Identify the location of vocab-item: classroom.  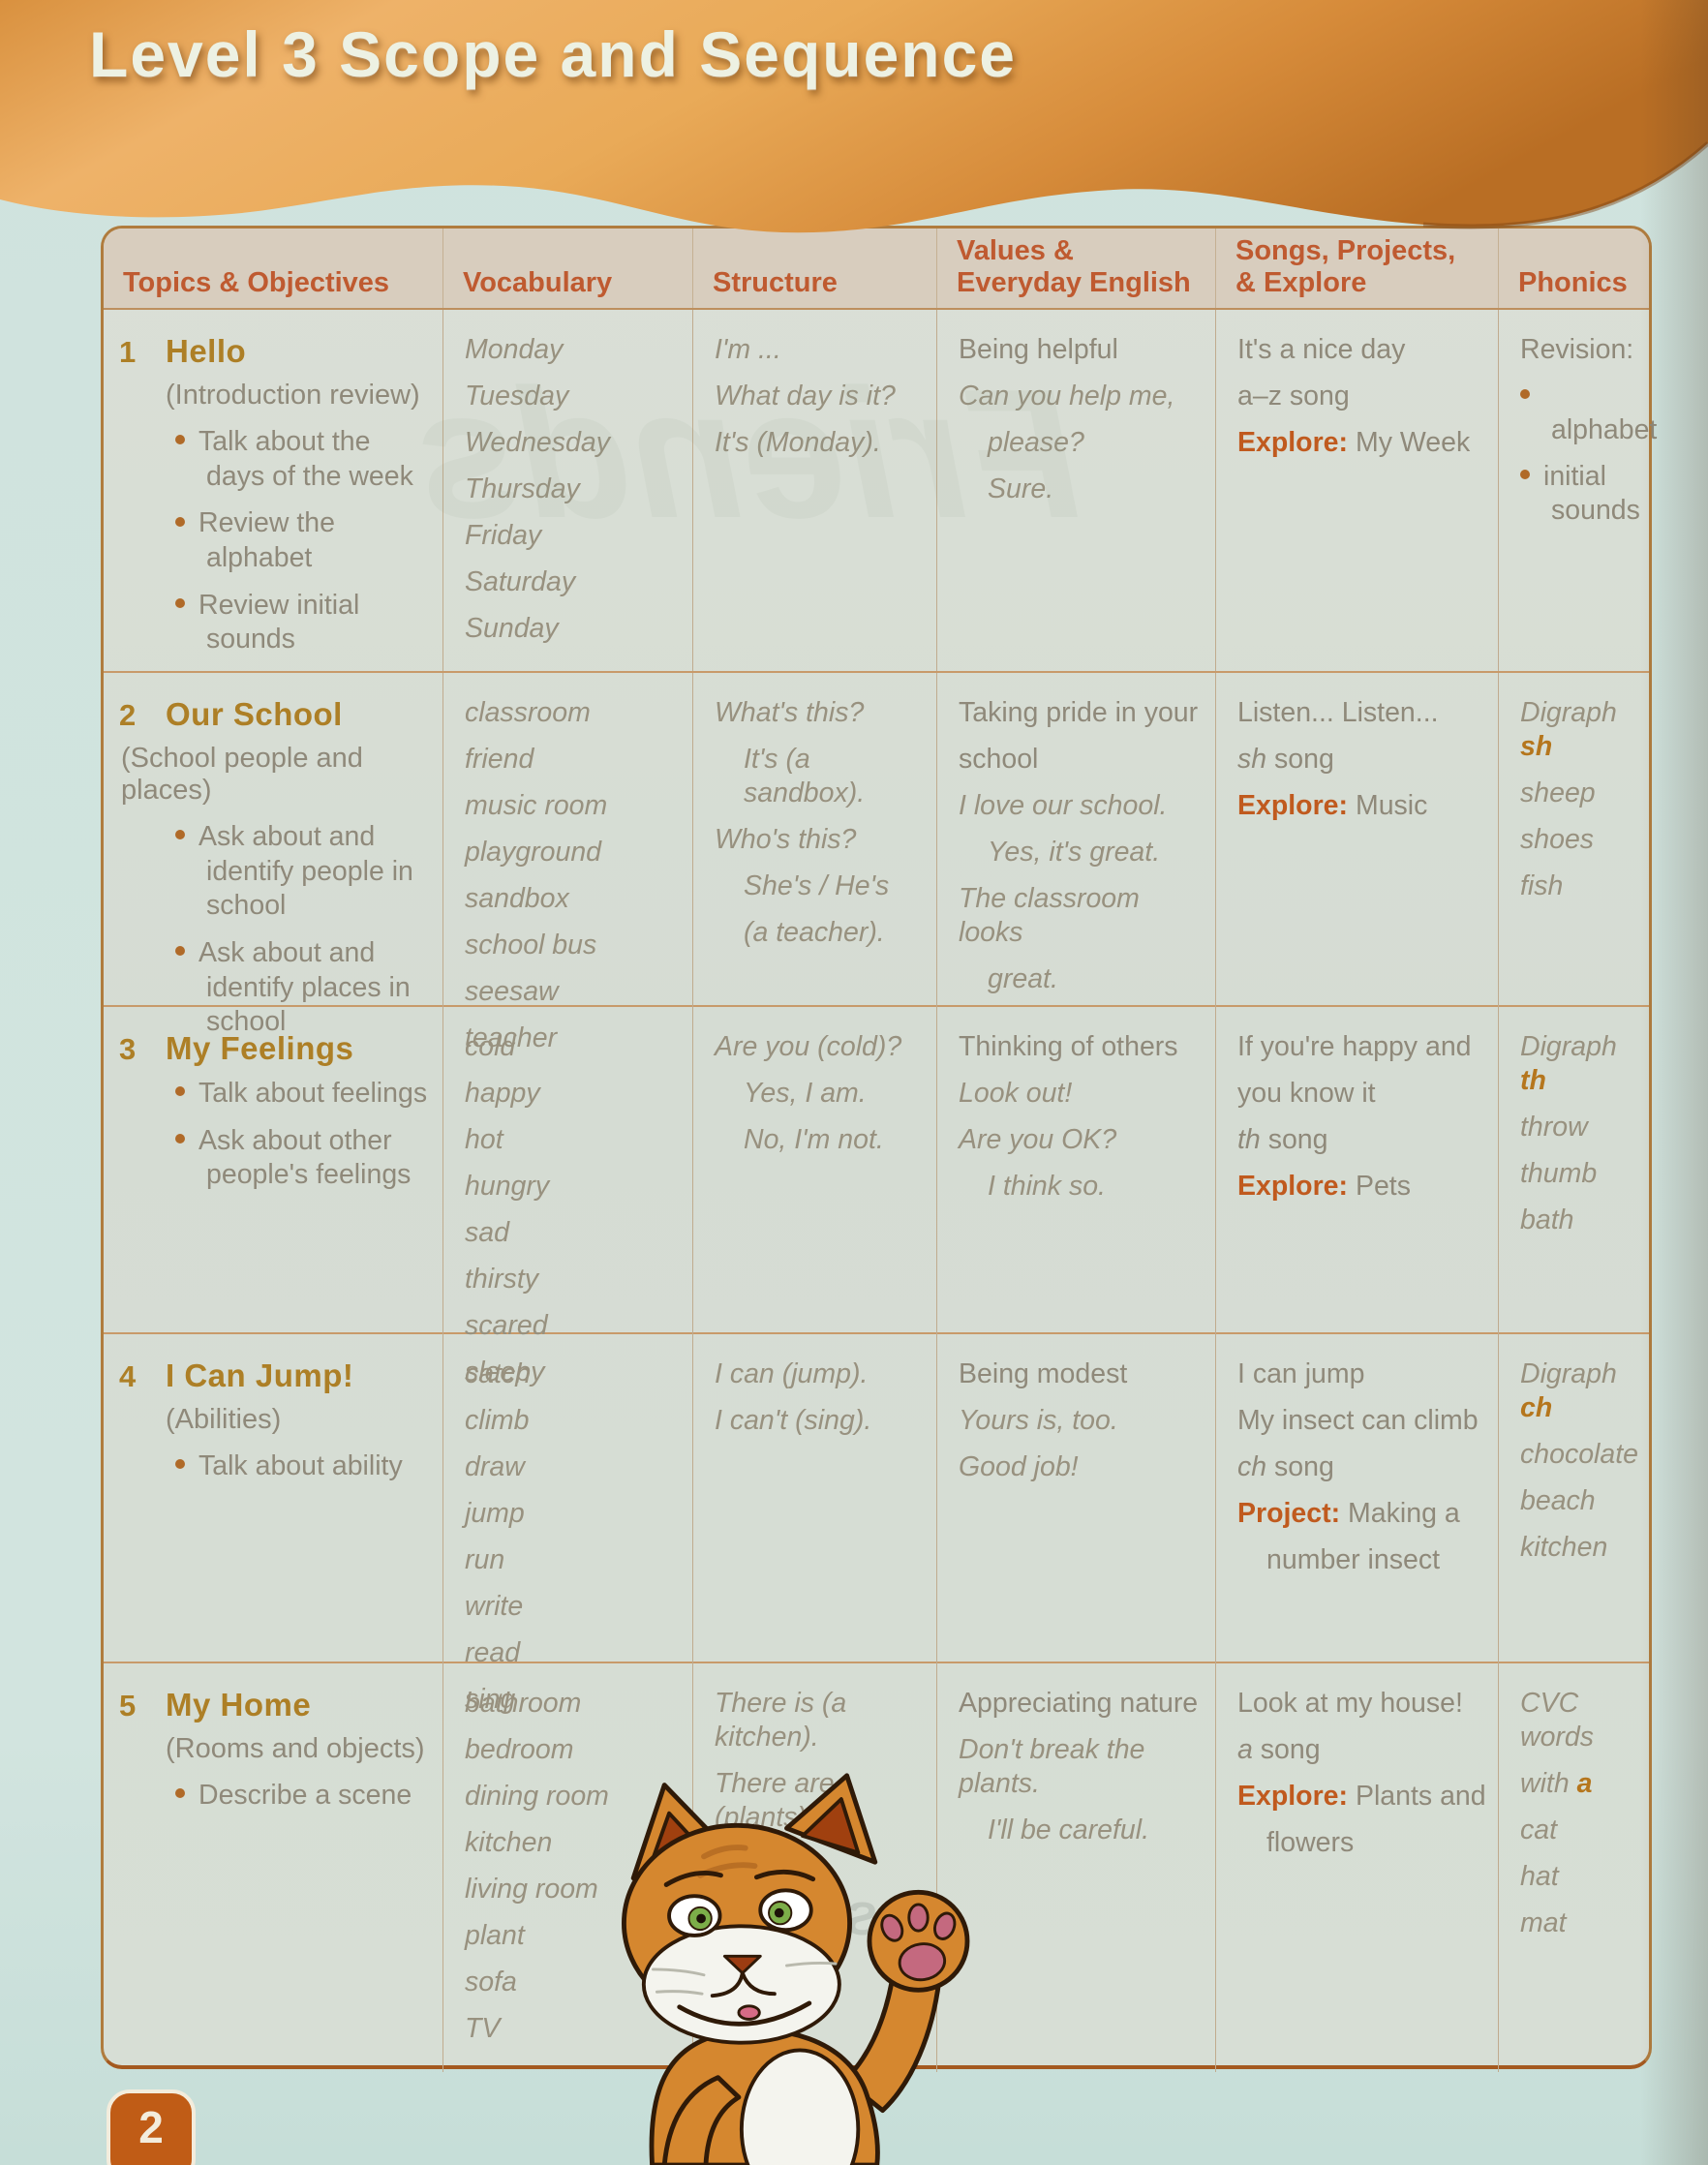
(528, 713).